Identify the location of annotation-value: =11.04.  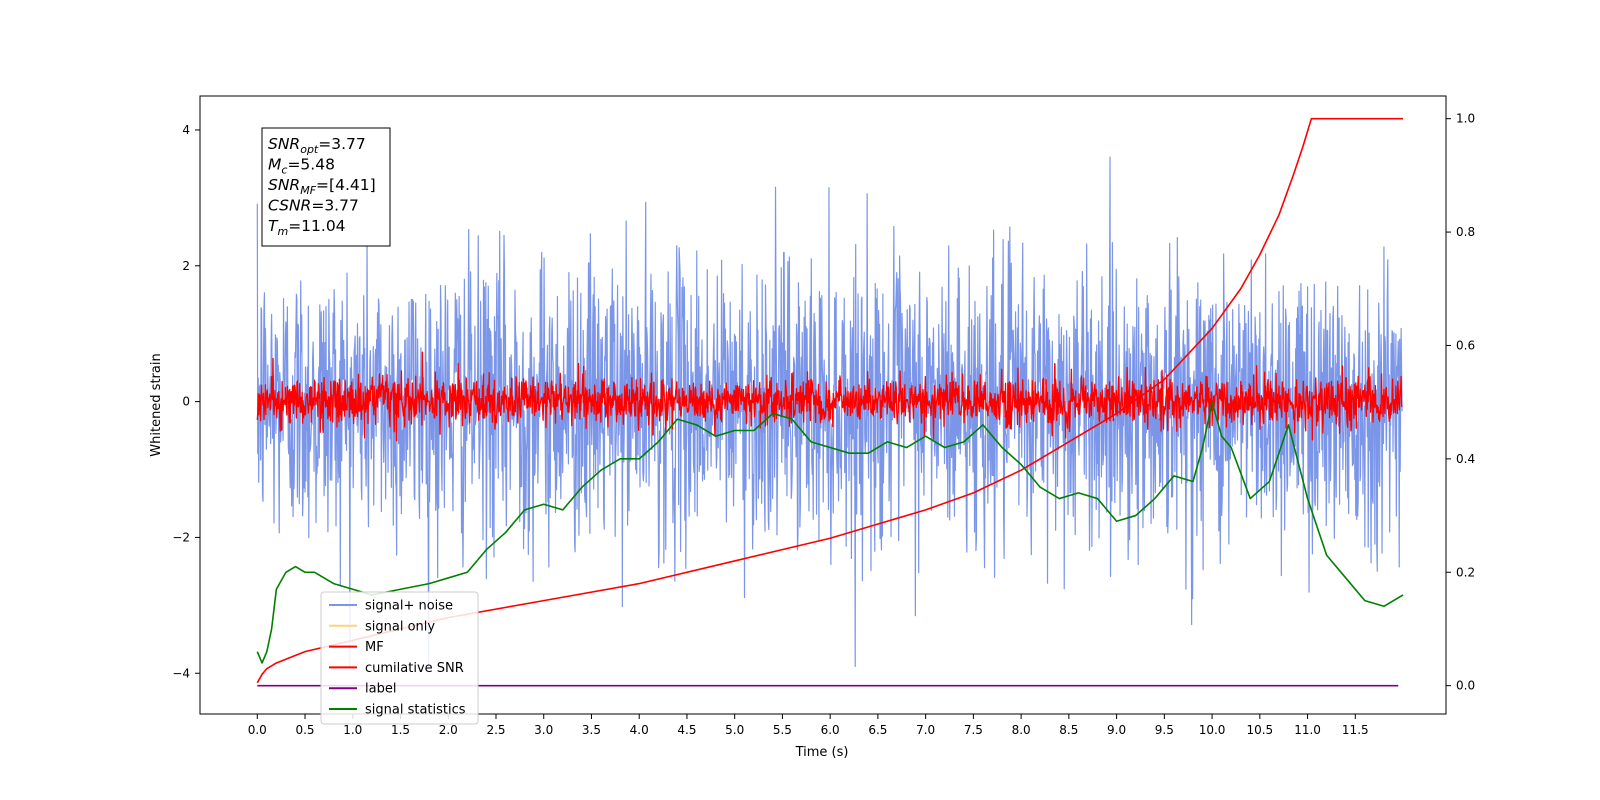
(316, 226).